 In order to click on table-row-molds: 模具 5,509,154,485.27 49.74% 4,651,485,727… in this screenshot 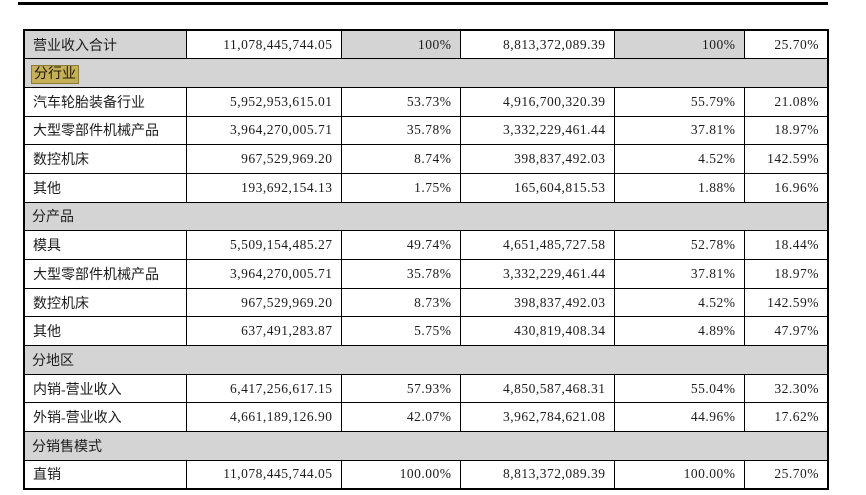, I will do `click(426, 245)`.